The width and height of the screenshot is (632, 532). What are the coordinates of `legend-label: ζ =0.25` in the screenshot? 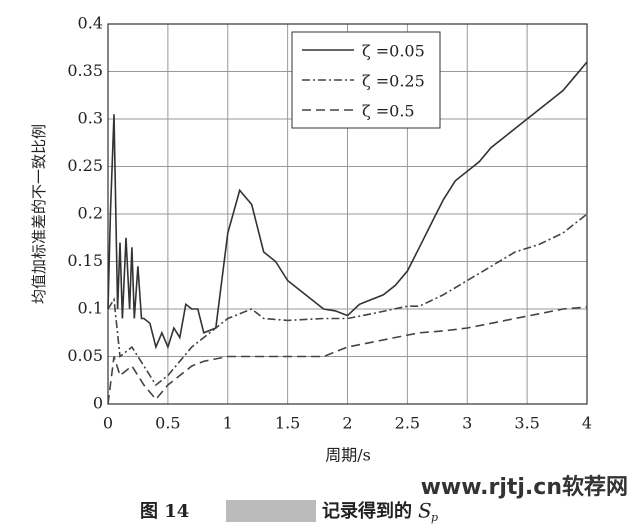 It's located at (393, 81).